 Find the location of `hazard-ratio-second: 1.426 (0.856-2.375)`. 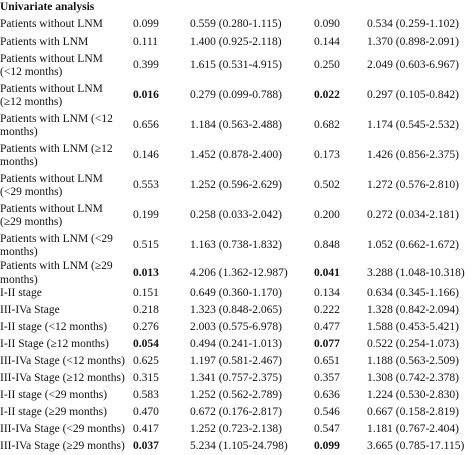

hazard-ratio-second: 1.426 (0.856-2.375) is located at coordinates (413, 155).